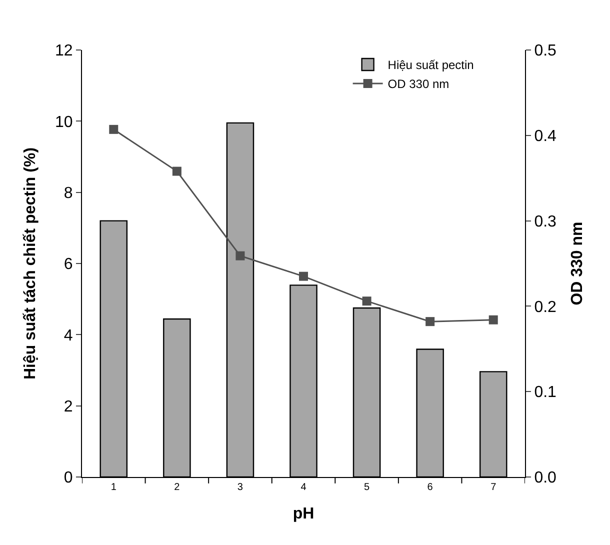 The image size is (610, 545). Describe the element at coordinates (545, 478) in the screenshot. I see `y2-tick-label: 0.0` at that location.